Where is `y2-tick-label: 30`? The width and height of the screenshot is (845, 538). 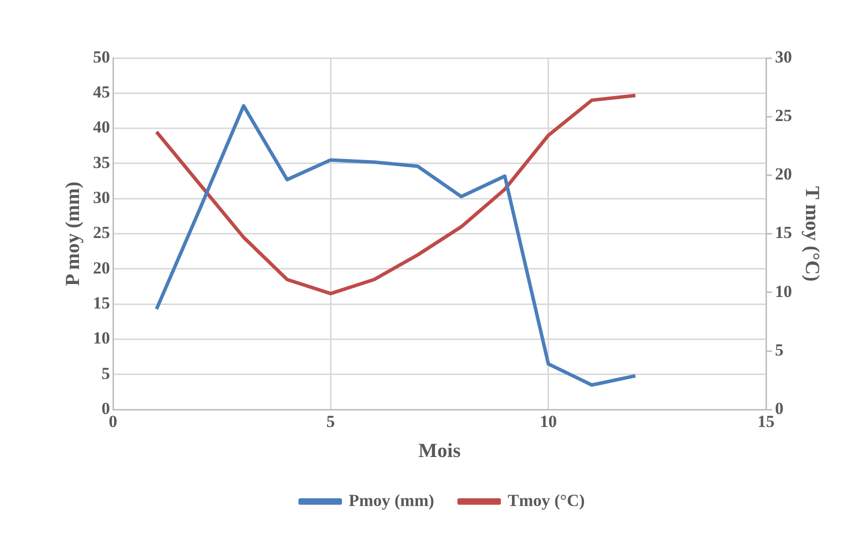 y2-tick-label: 30 is located at coordinates (783, 56).